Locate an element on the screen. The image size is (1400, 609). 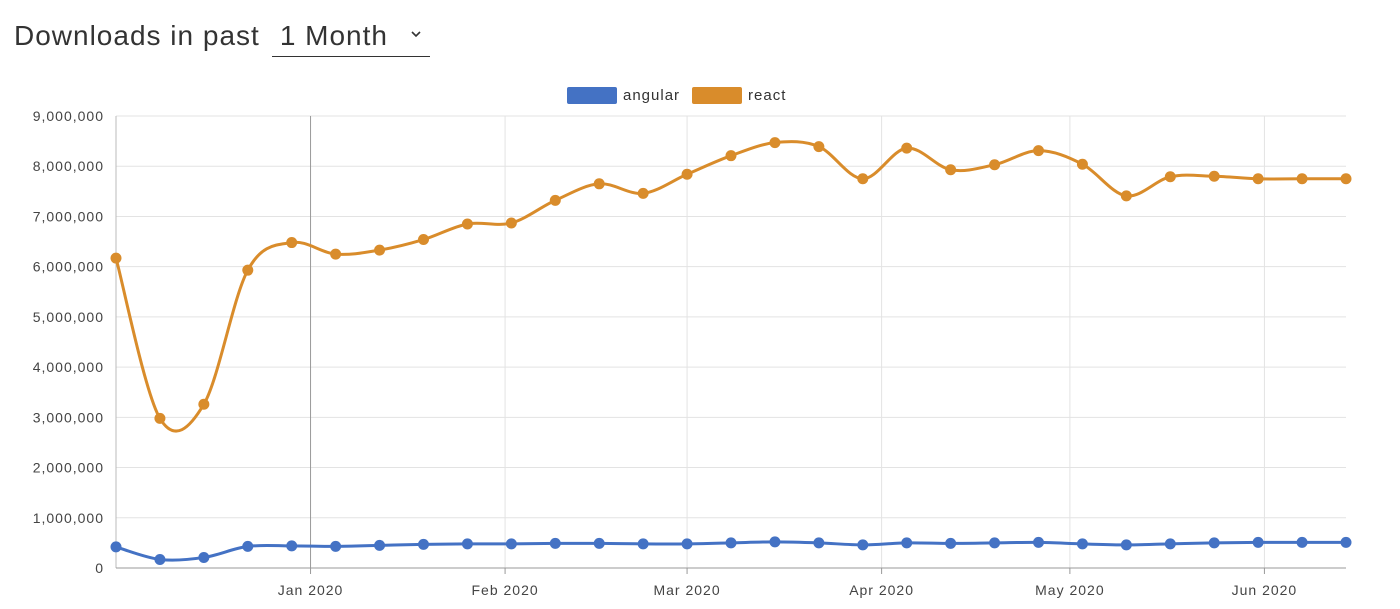
x-tick-label: Jun 2020 is located at coordinates (1265, 590).